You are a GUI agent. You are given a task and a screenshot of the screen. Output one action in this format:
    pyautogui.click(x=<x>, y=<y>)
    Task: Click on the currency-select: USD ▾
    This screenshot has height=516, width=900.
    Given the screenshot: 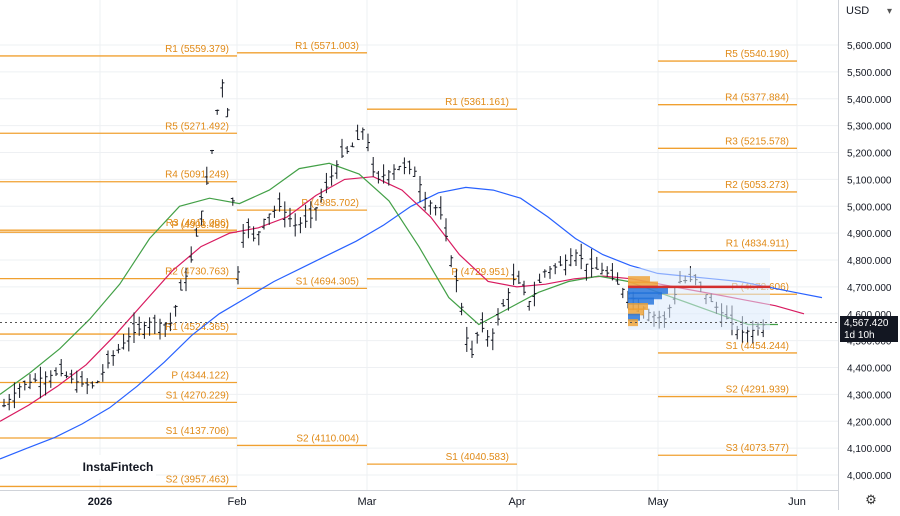 What is the action you would take?
    pyautogui.click(x=869, y=11)
    